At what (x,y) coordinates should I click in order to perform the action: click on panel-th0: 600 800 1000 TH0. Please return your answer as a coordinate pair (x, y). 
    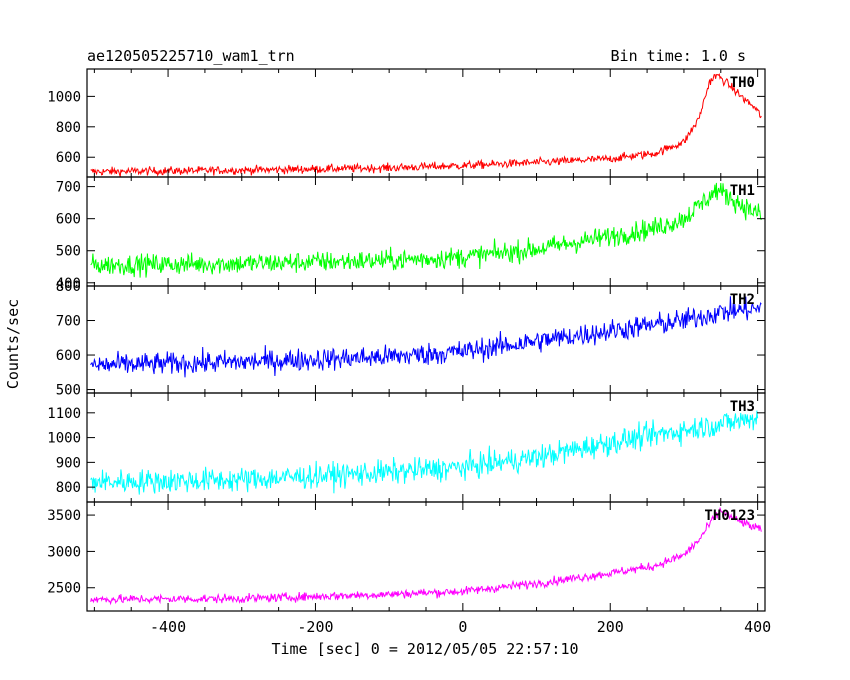
    Looking at the image, I should click on (406, 123).